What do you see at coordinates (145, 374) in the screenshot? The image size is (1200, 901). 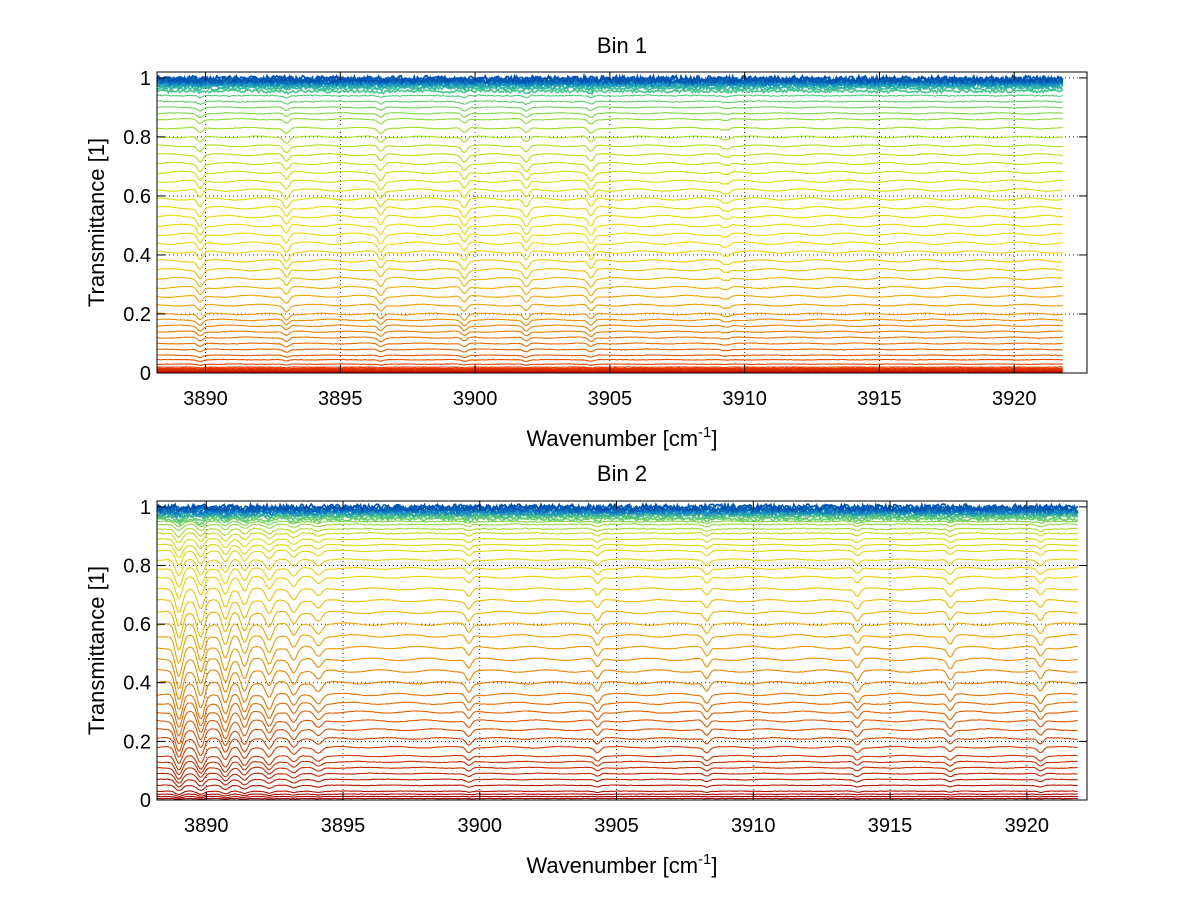 I see `y-tick-label: 0` at bounding box center [145, 374].